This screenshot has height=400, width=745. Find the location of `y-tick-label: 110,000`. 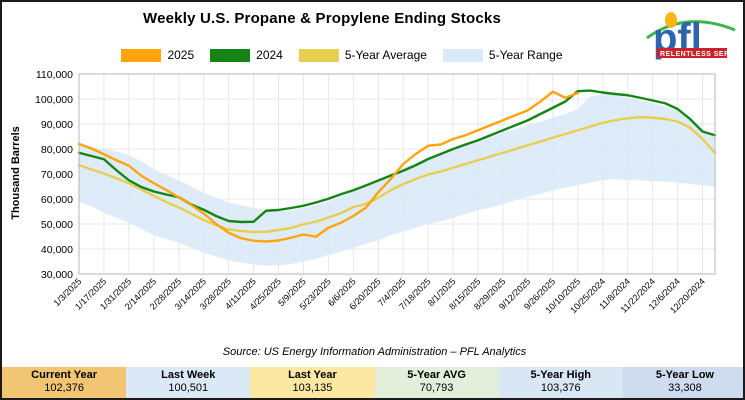

y-tick-label: 110,000 is located at coordinates (54, 75).